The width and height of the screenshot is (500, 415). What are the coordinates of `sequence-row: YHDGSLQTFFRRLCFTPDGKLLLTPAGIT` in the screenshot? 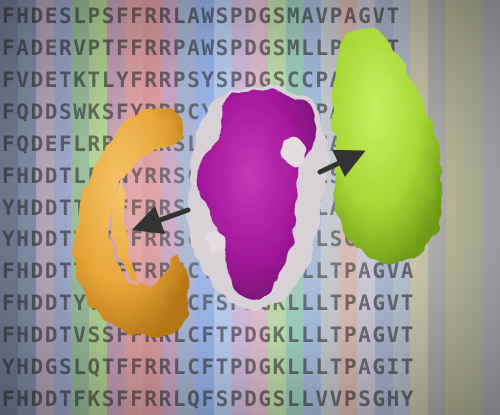 It's located at (208, 367).